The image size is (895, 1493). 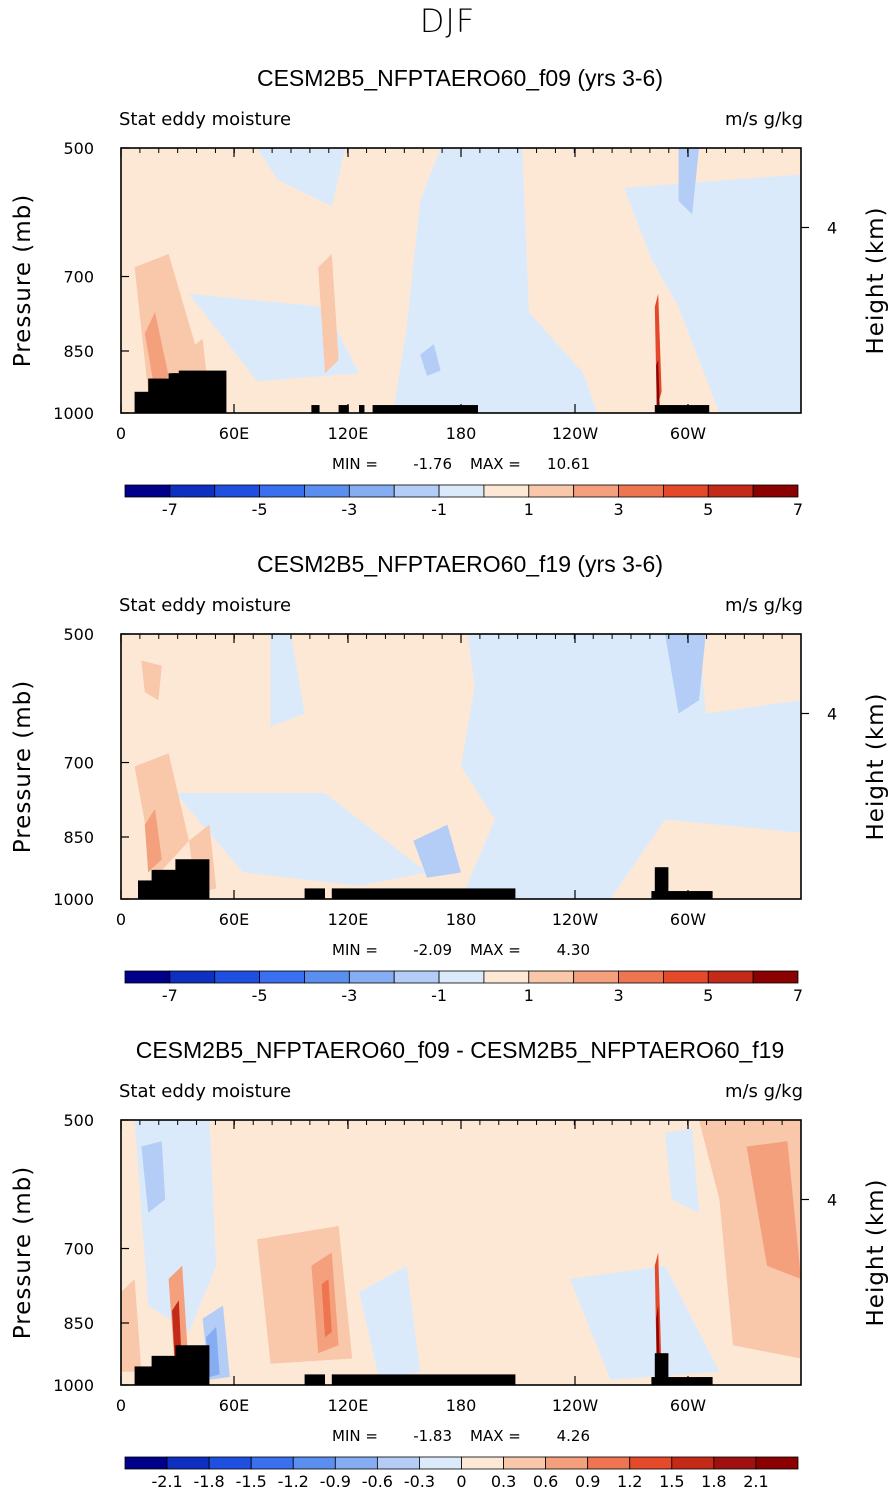 I want to click on colorbar-label: -0.3, so click(x=419, y=1481).